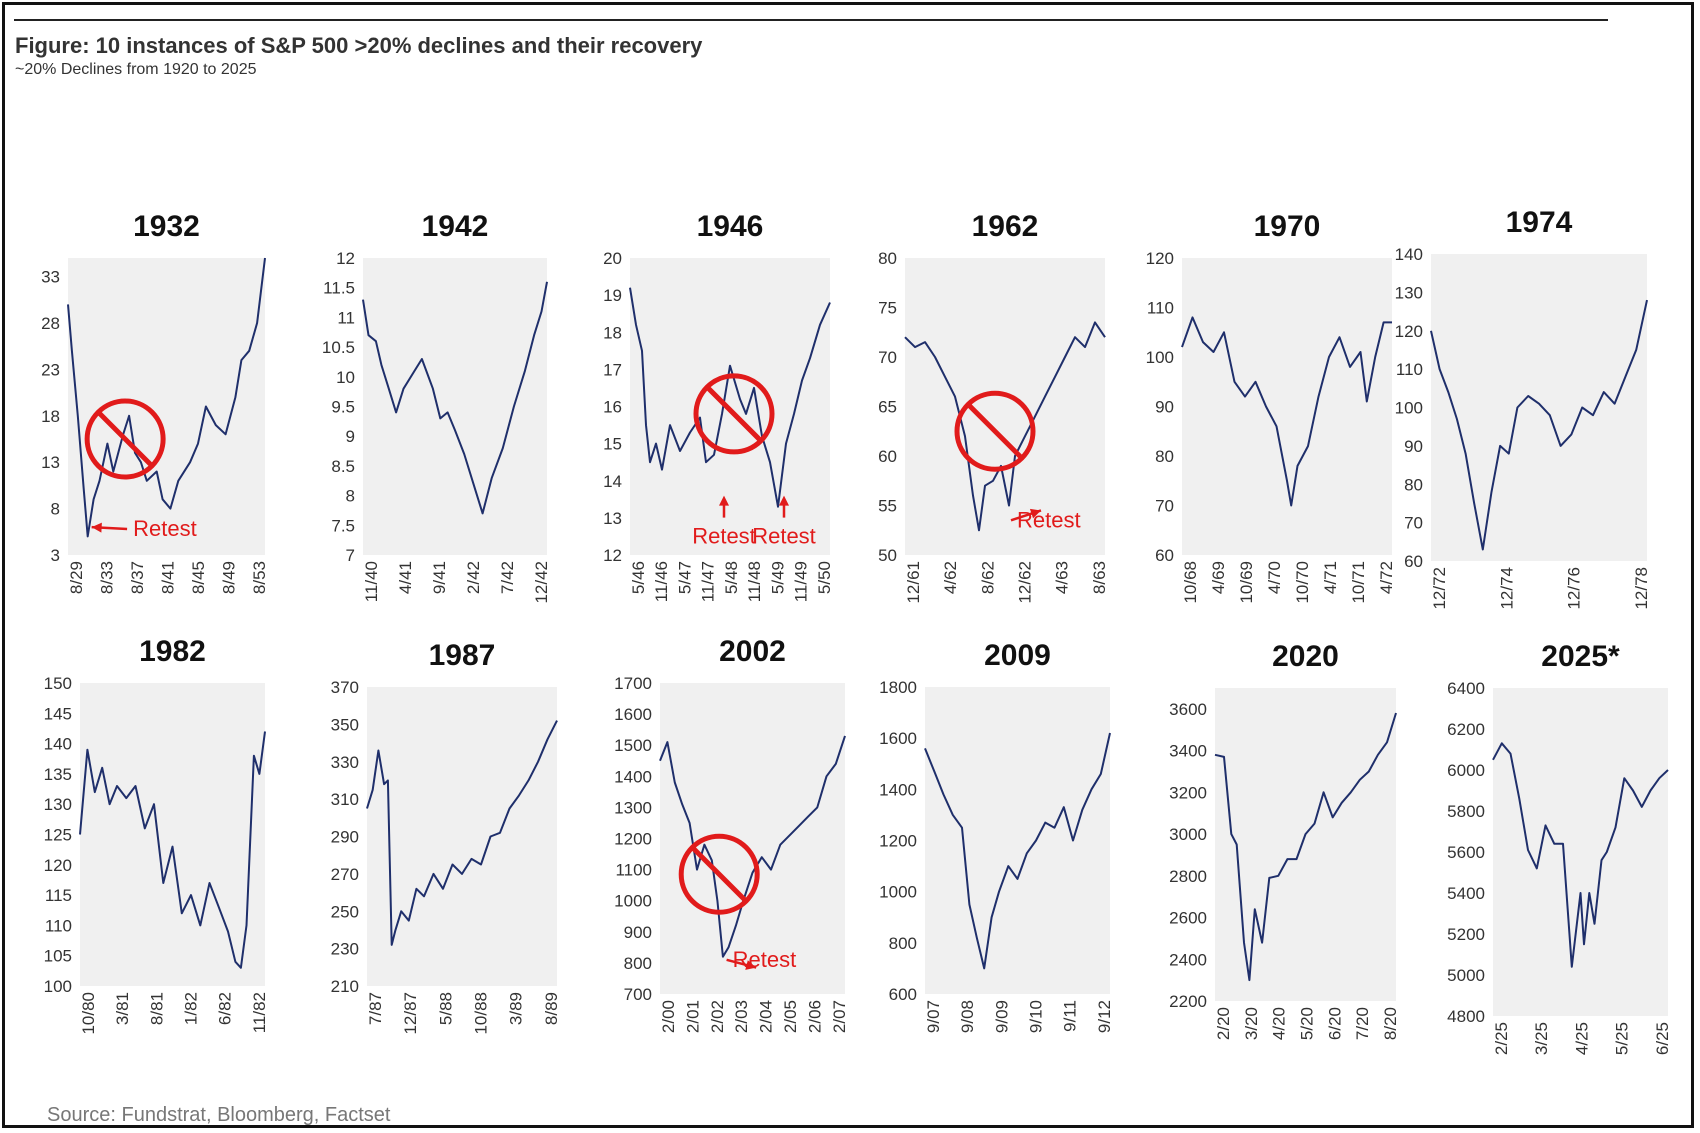 The height and width of the screenshot is (1133, 1700). Describe the element at coordinates (692, 1016) in the screenshot. I see `x-tick-label: 2/01` at that location.